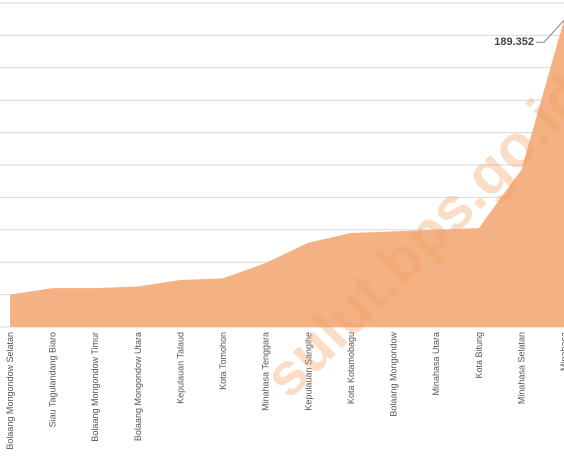 The width and height of the screenshot is (564, 462). What do you see at coordinates (223, 361) in the screenshot?
I see `x-tick-label: Kota Tomohon` at bounding box center [223, 361].